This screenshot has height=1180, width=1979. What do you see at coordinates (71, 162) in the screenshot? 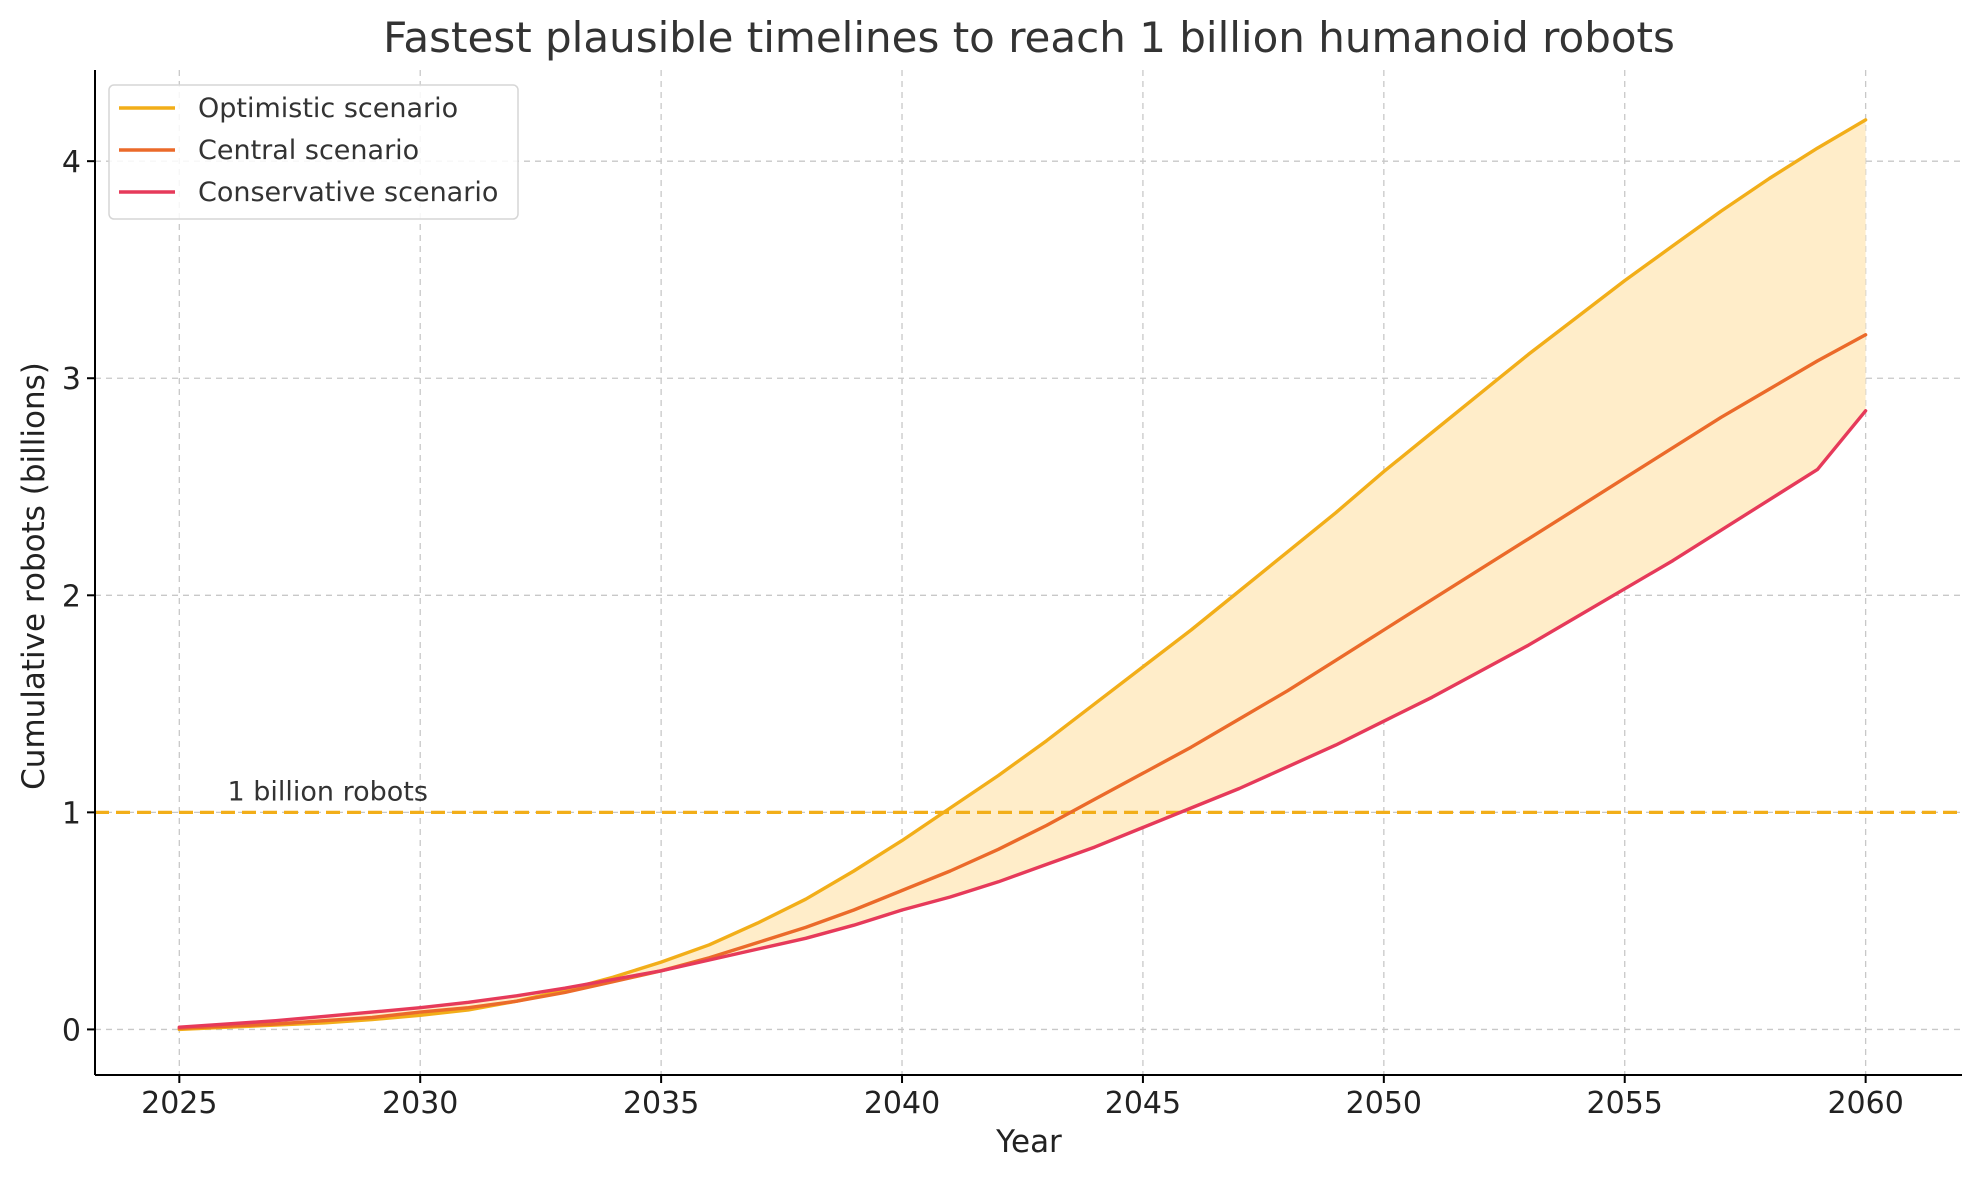
I see `y-tick-label: 4` at bounding box center [71, 162].